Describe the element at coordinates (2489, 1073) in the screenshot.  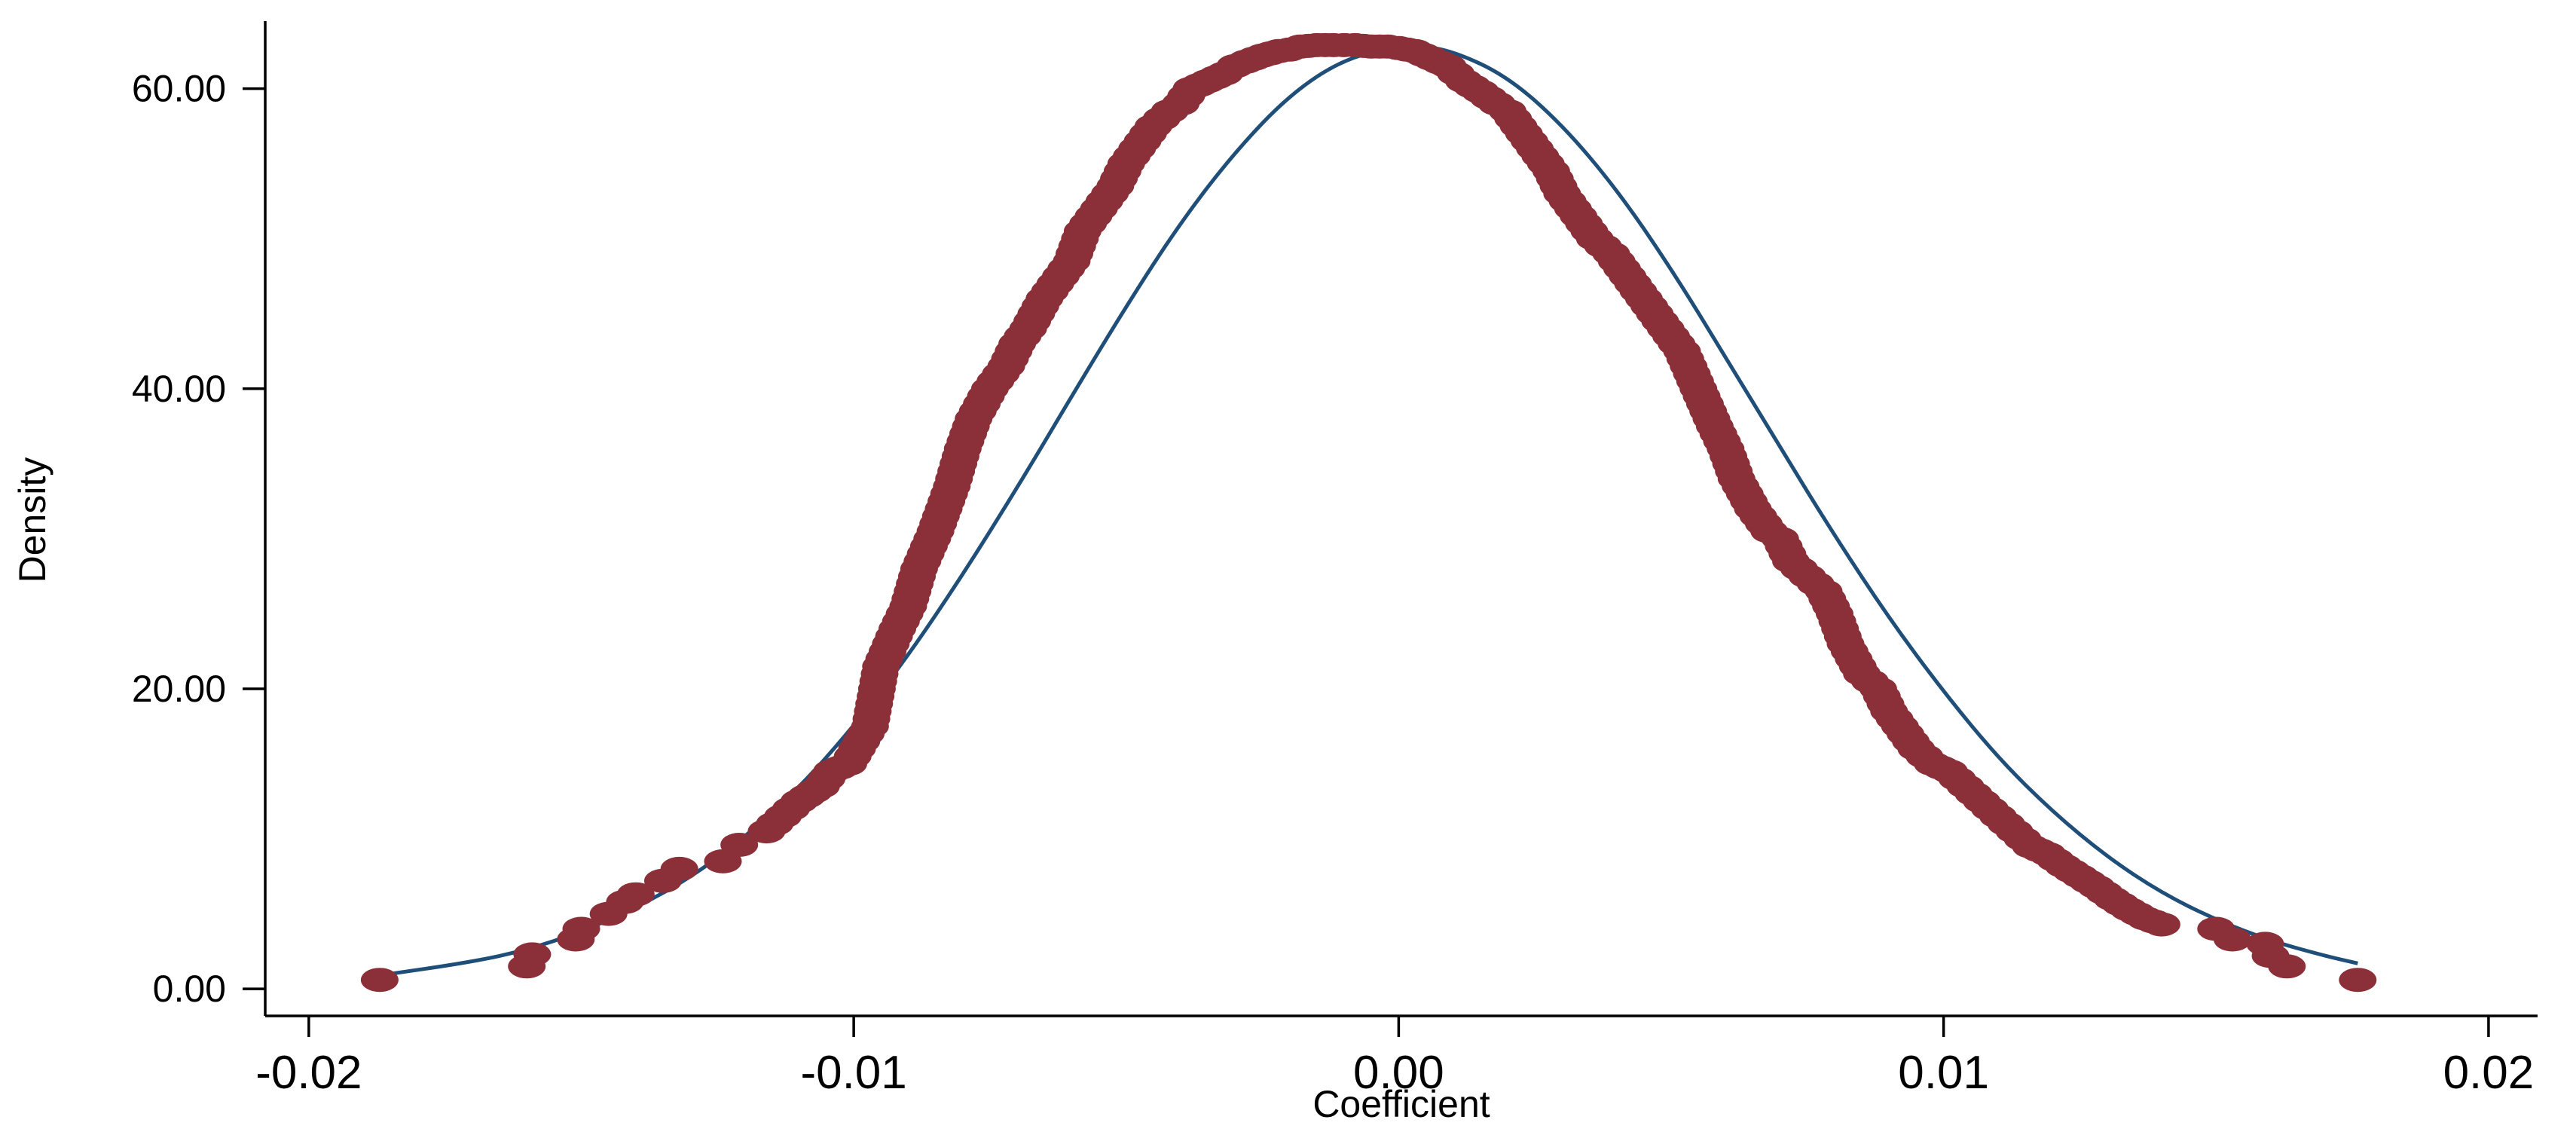
I see `x-tick-label: 0.02` at that location.